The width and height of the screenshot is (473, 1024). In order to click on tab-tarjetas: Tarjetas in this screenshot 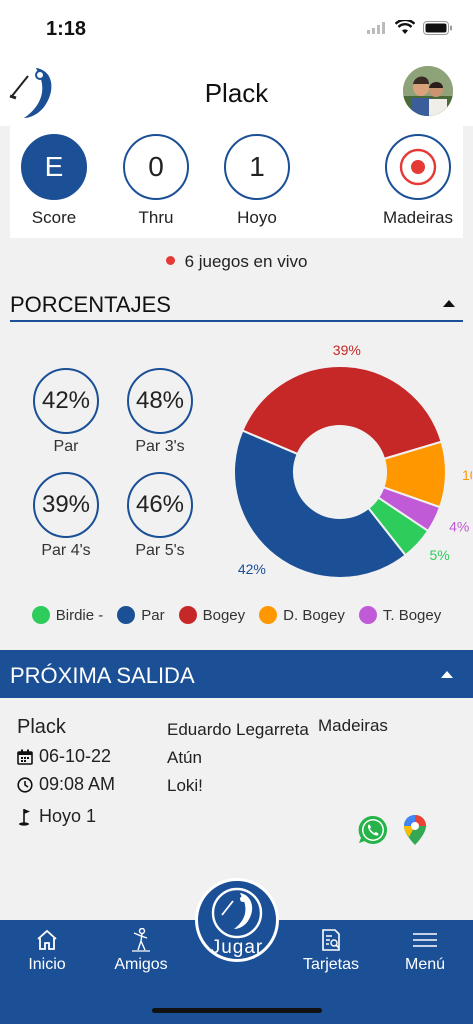, I will do `click(331, 951)`.